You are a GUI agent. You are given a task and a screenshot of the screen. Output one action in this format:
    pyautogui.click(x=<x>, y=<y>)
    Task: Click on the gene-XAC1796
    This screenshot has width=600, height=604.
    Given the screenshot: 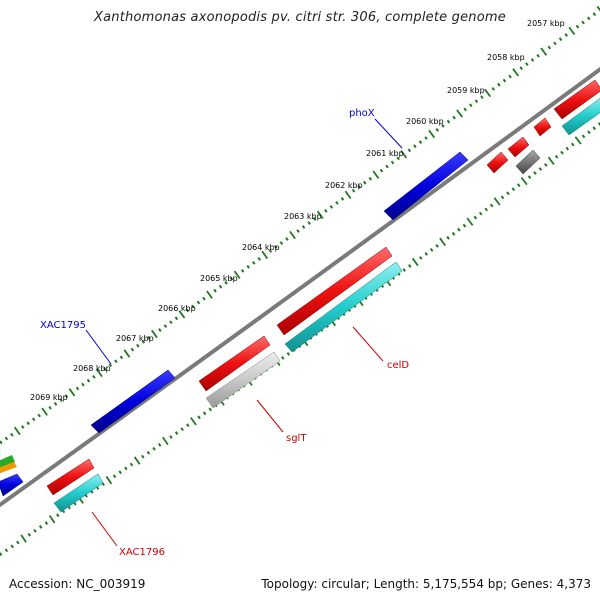 What is the action you would take?
    pyautogui.click(x=70, y=477)
    